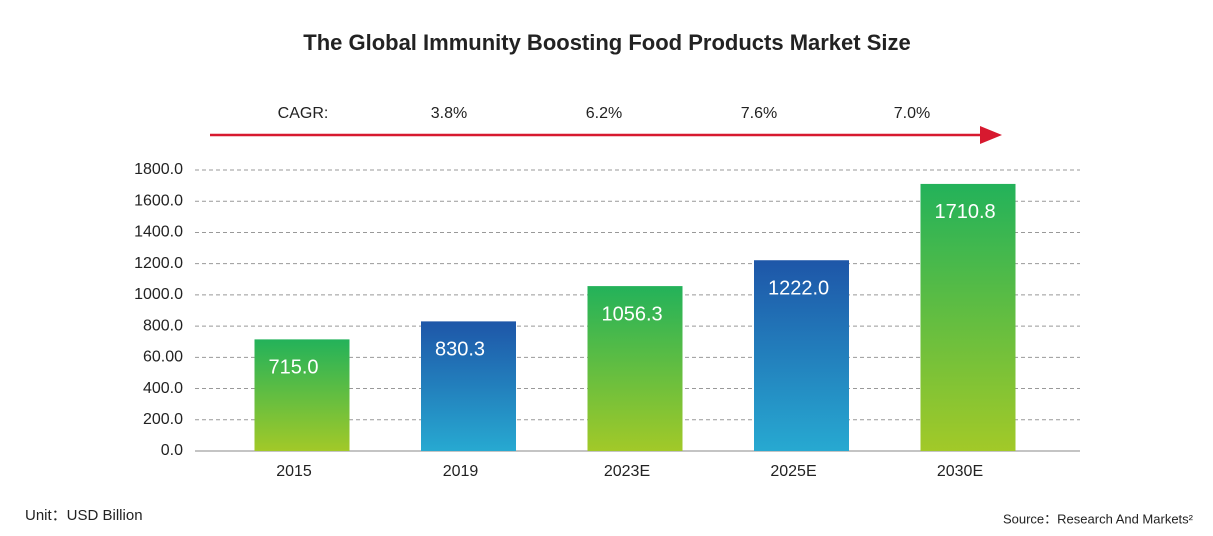  What do you see at coordinates (84, 515) in the screenshot?
I see `unit-note: Unit：USD Billion` at bounding box center [84, 515].